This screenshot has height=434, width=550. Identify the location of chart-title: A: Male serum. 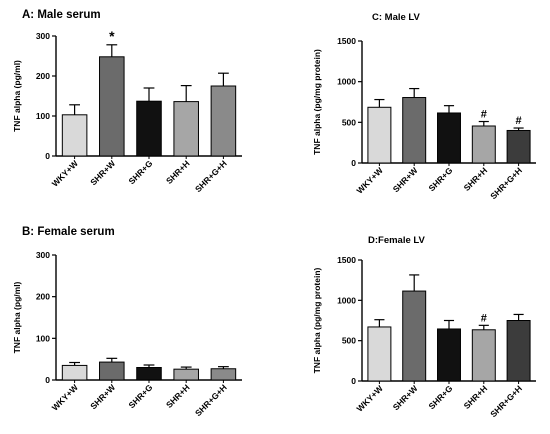
(61, 15).